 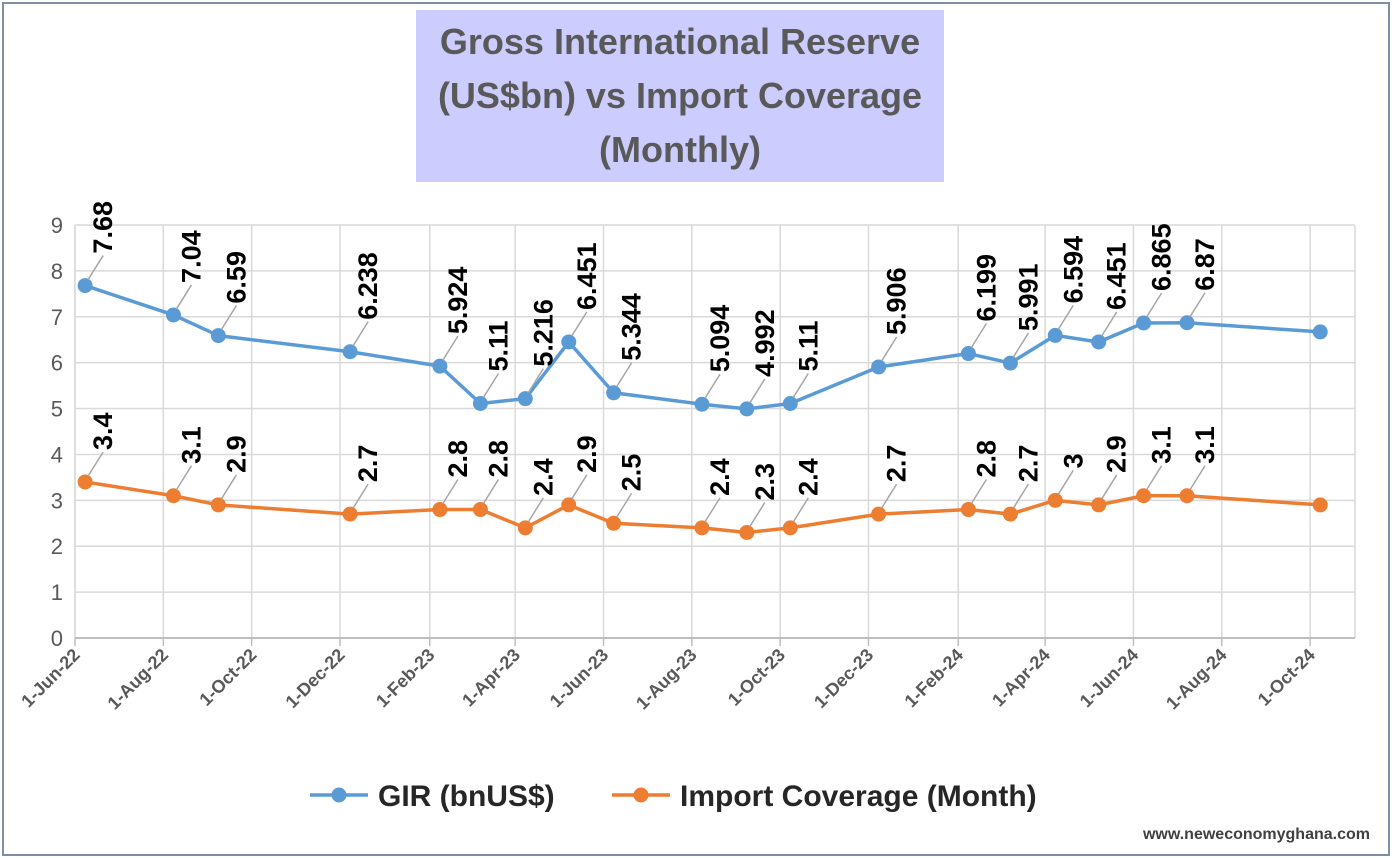 What do you see at coordinates (1073, 460) in the screenshot?
I see `series-1-data-label: 3` at bounding box center [1073, 460].